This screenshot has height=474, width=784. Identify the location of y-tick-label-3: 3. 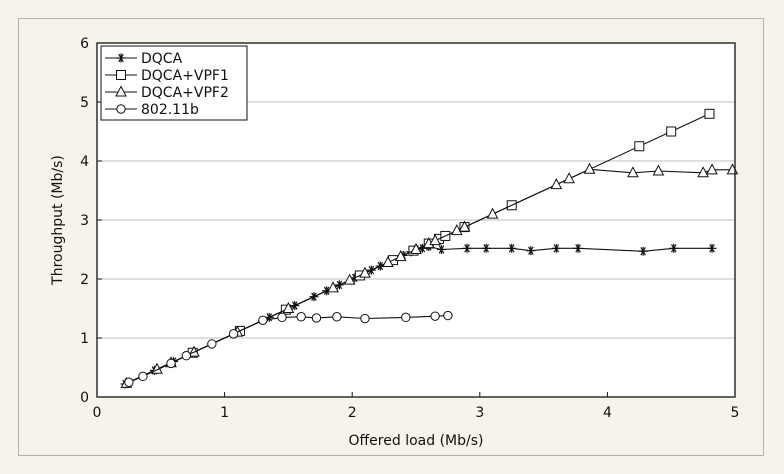
(84, 221).